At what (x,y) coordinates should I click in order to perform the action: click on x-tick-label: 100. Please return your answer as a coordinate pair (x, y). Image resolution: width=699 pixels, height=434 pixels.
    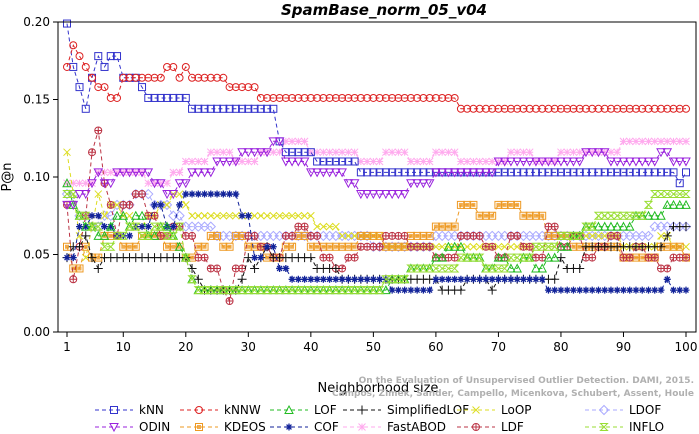
    Looking at the image, I should click on (686, 347).